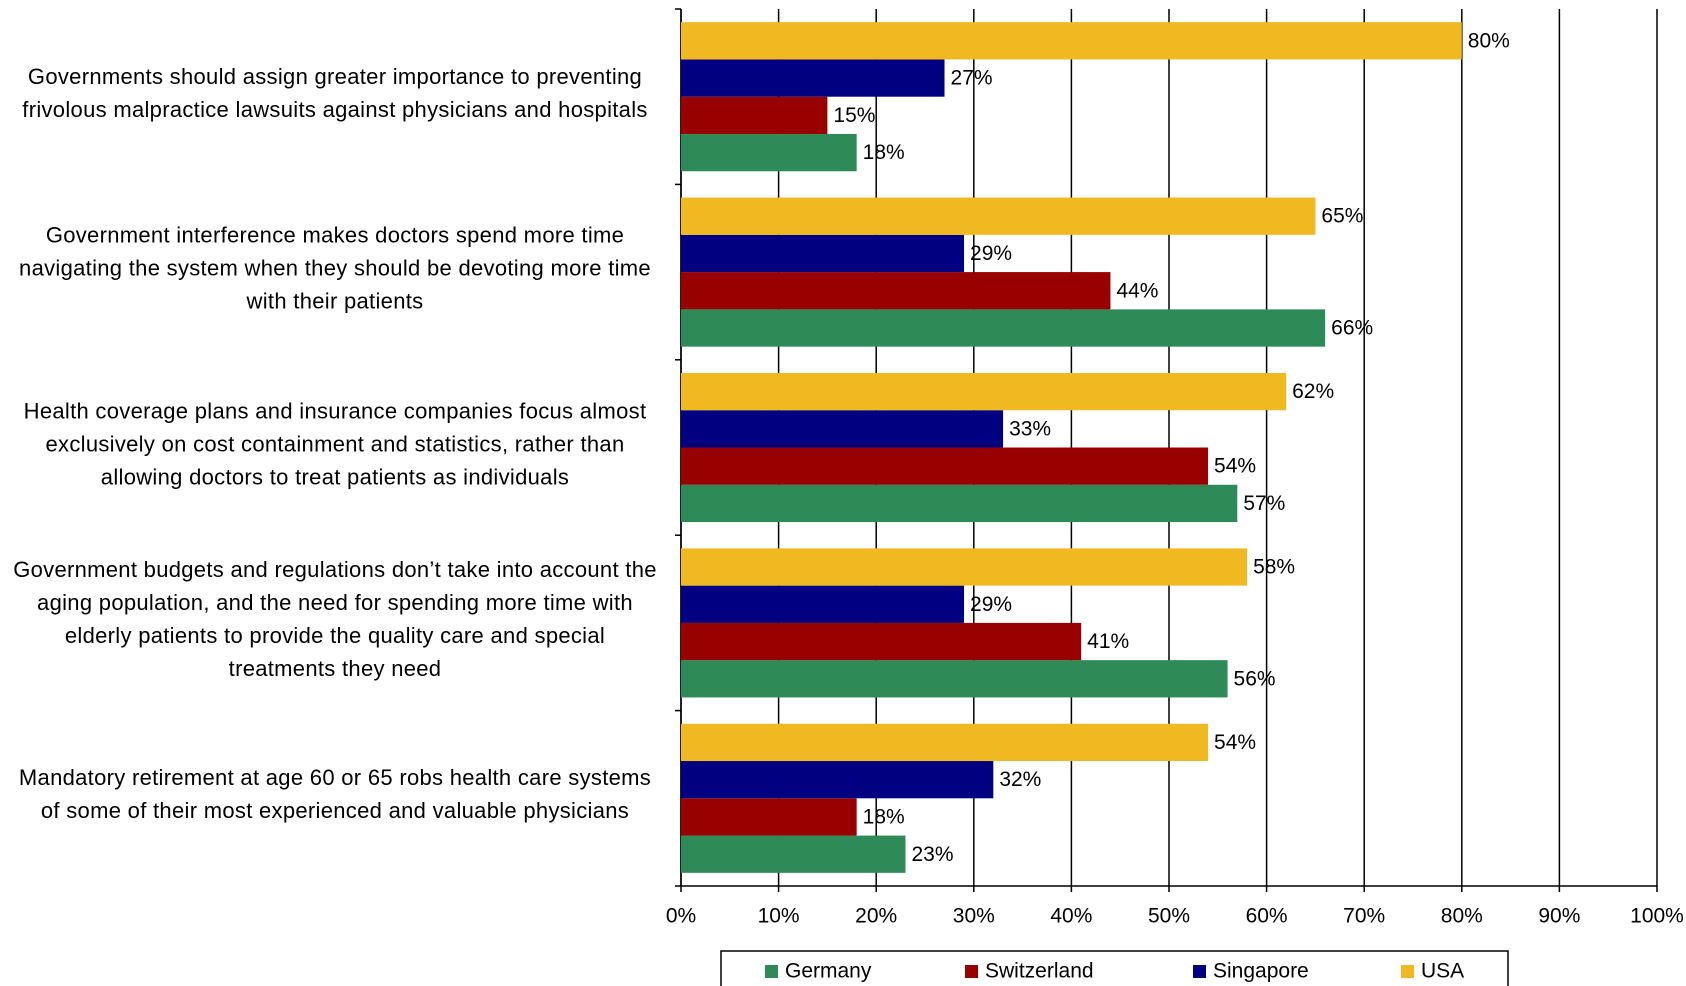 The width and height of the screenshot is (1686, 986). I want to click on value-label: 23%, so click(932, 854).